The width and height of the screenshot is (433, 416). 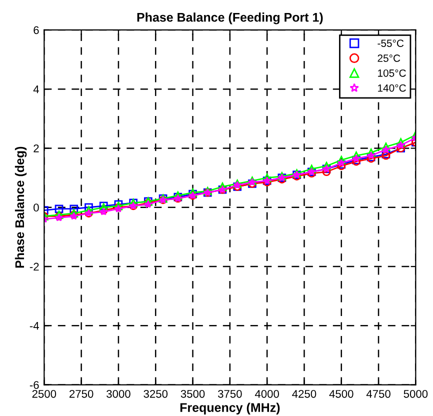 I want to click on x-tick-label: 4750, so click(x=378, y=394).